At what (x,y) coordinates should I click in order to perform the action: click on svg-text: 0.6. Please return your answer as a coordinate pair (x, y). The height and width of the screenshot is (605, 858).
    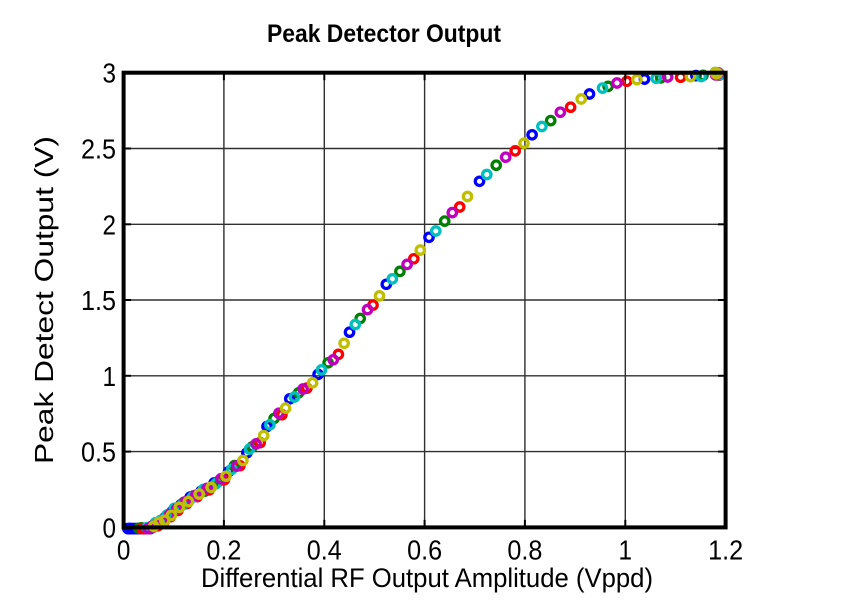
    Looking at the image, I should click on (424, 550).